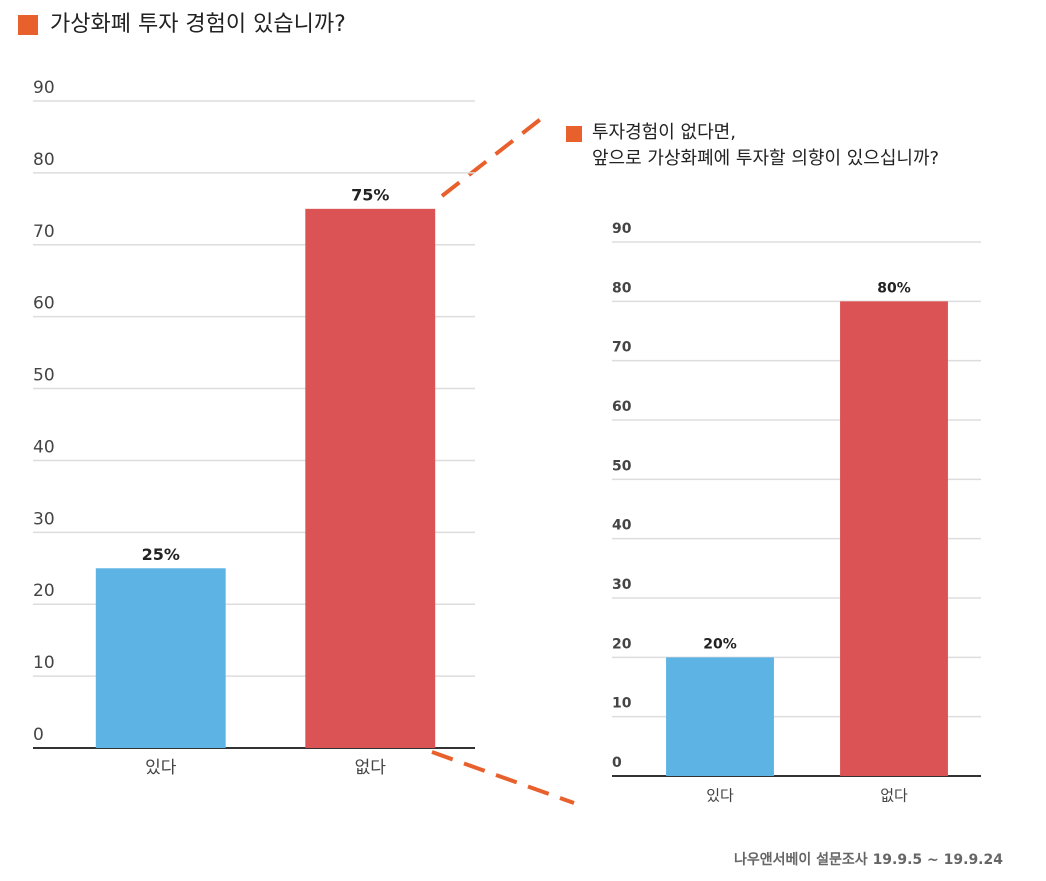 The image size is (1046, 881). Describe the element at coordinates (765, 158) in the screenshot. I see `chart-title: 앞으로 가상화폐에 투자할 의향이 있으십니까?` at that location.